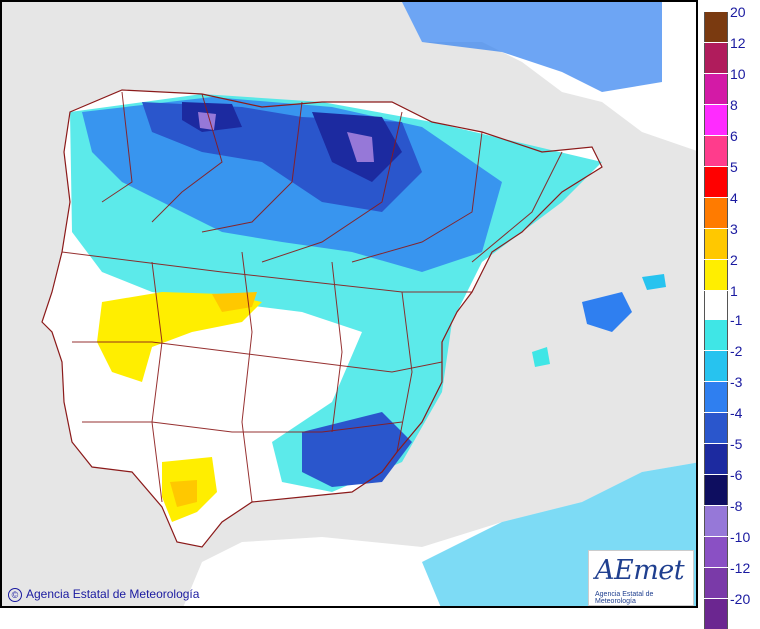 Image resolution: width=760 pixels, height=629 pixels. Describe the element at coordinates (736, 506) in the screenshot. I see `legend-label--8: -8` at that location.